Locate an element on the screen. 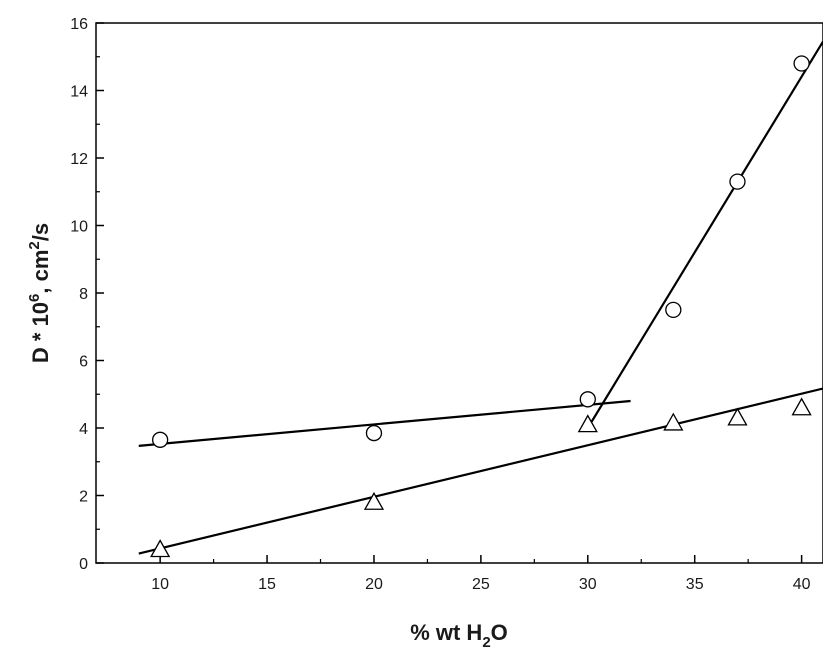 This screenshot has width=823, height=660. y-axis-title-superscript-1: 6 is located at coordinates (34, 298).